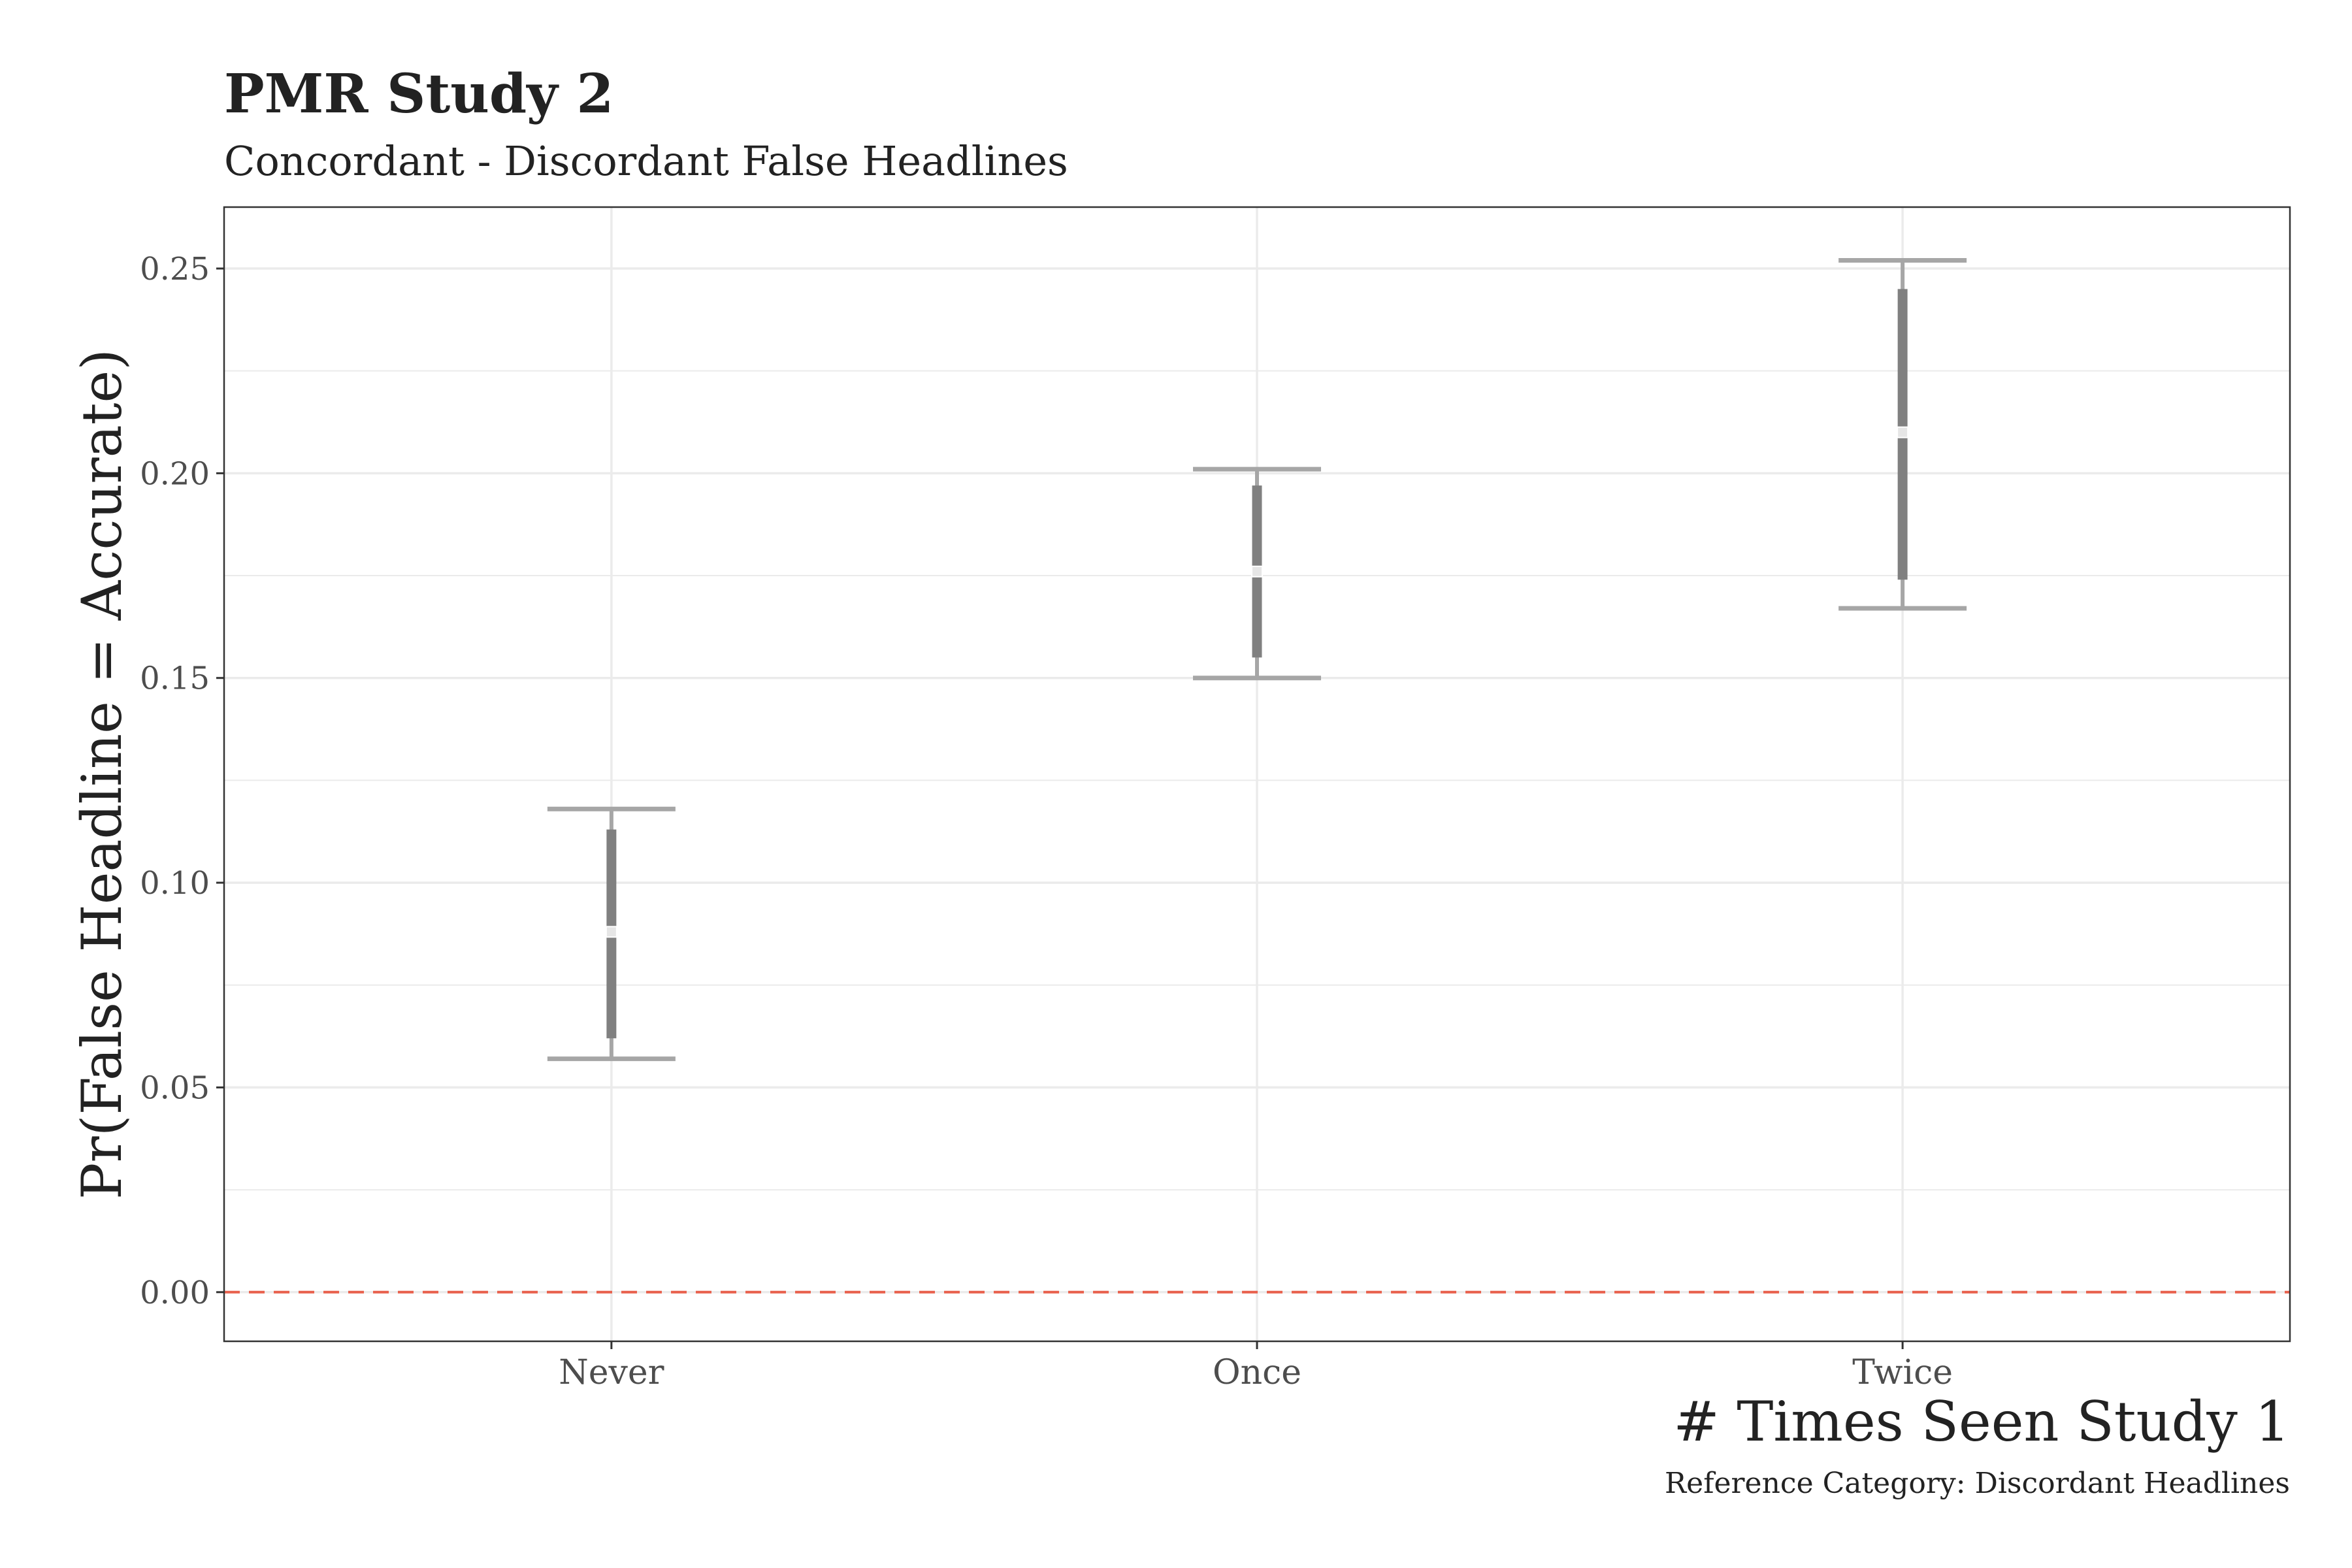 This screenshot has width=2352, height=1568. What do you see at coordinates (175, 1088) in the screenshot?
I see `y-tick-label: 0.05` at bounding box center [175, 1088].